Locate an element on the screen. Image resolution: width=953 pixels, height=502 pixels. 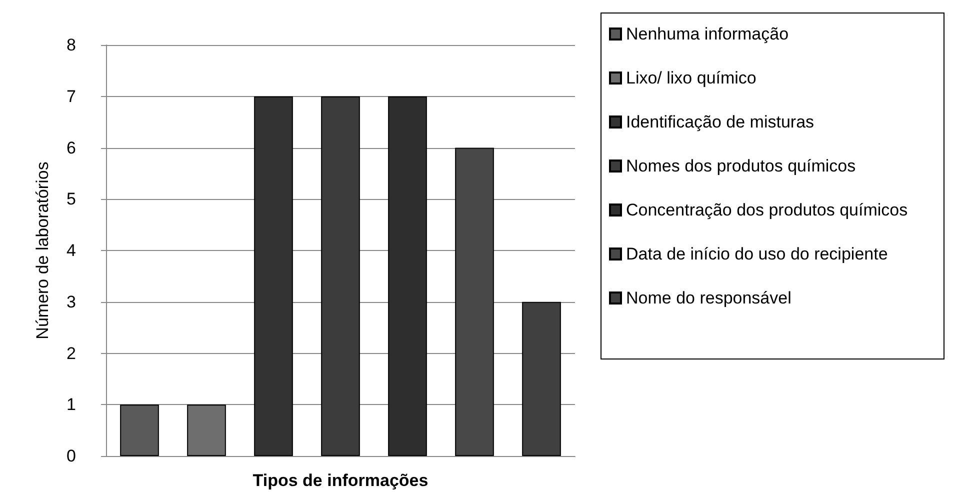
legend-label: Concentração dos produtos químicos is located at coordinates (767, 210).